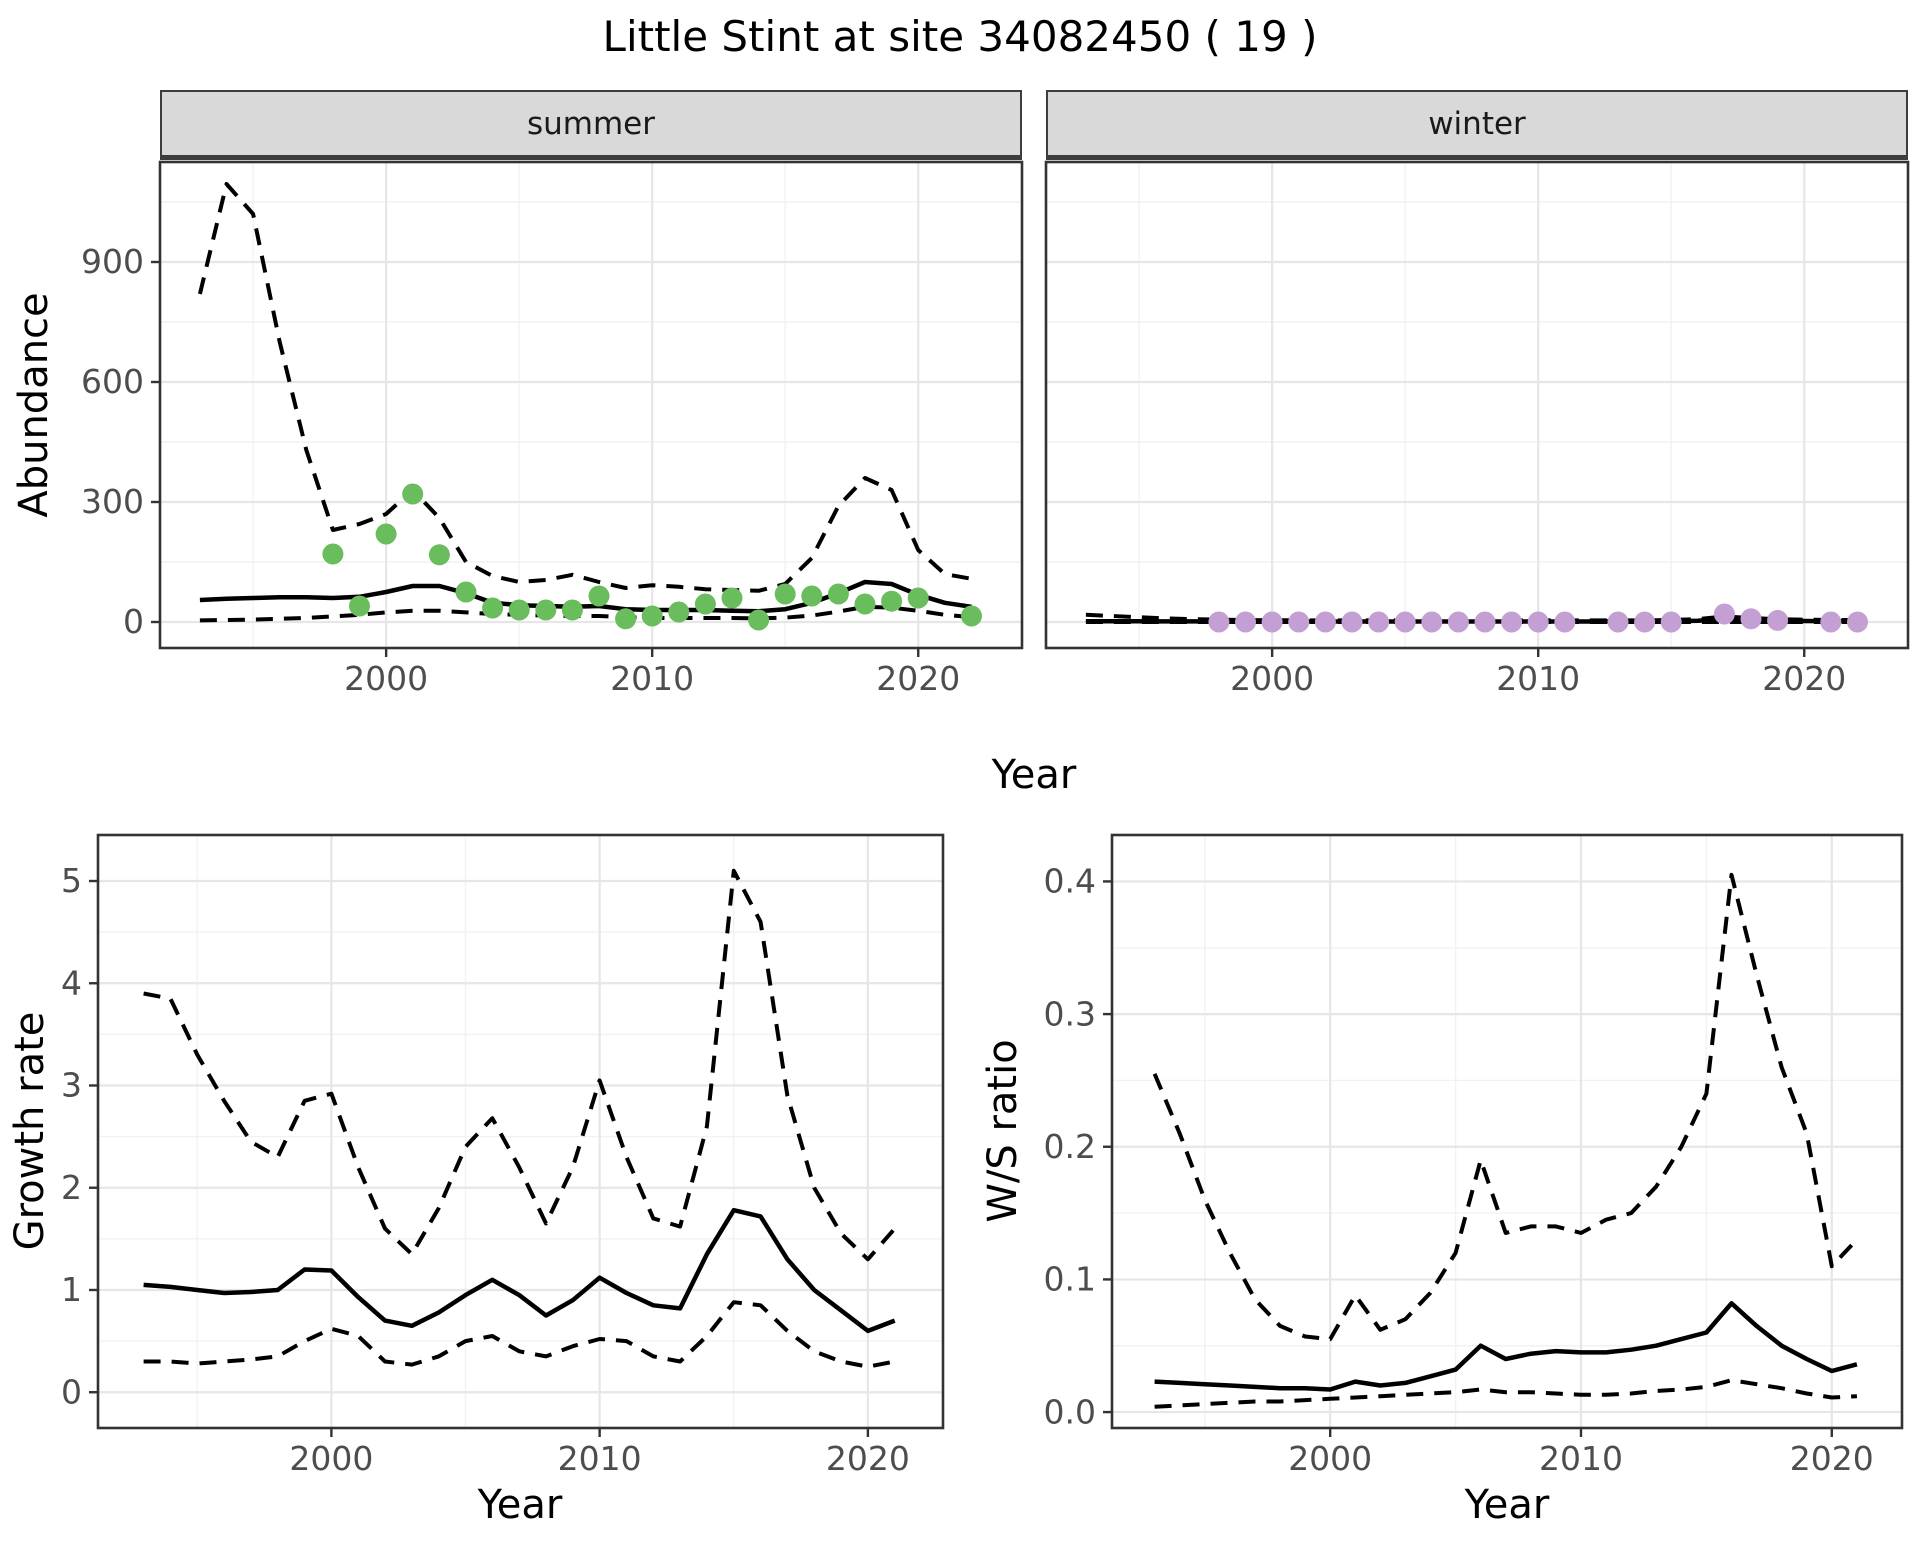  What do you see at coordinates (652, 673) in the screenshot?
I see `abundance-summer-x-axis: 2000 2010 2020` at bounding box center [652, 673].